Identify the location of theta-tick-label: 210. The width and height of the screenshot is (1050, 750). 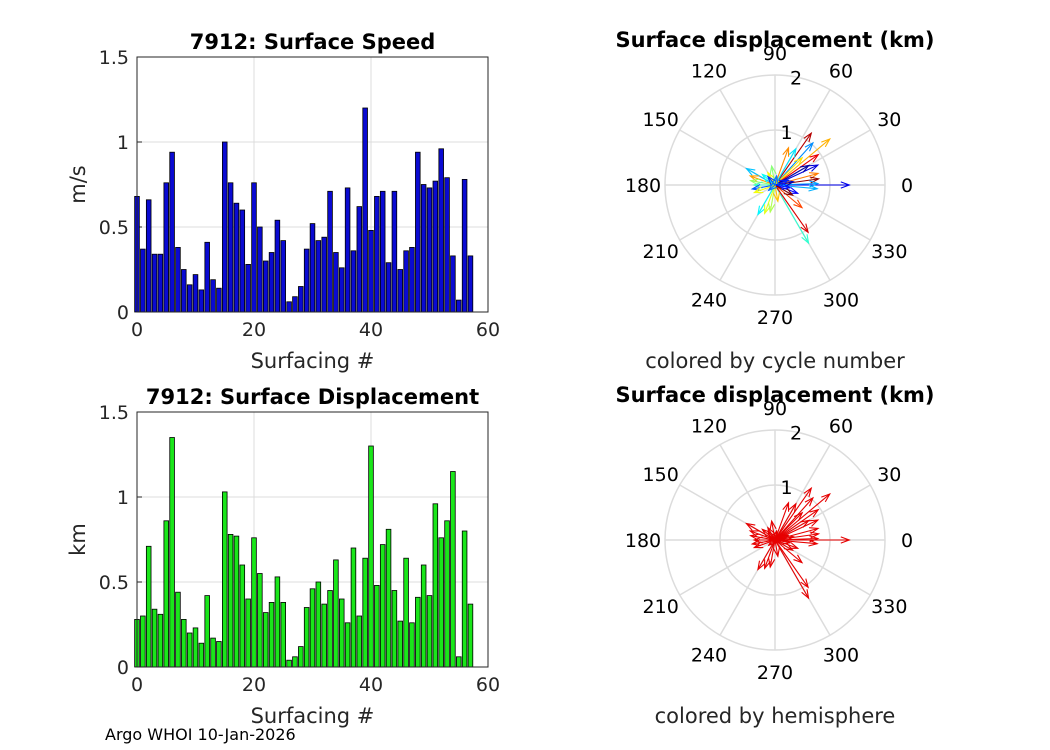
(661, 607).